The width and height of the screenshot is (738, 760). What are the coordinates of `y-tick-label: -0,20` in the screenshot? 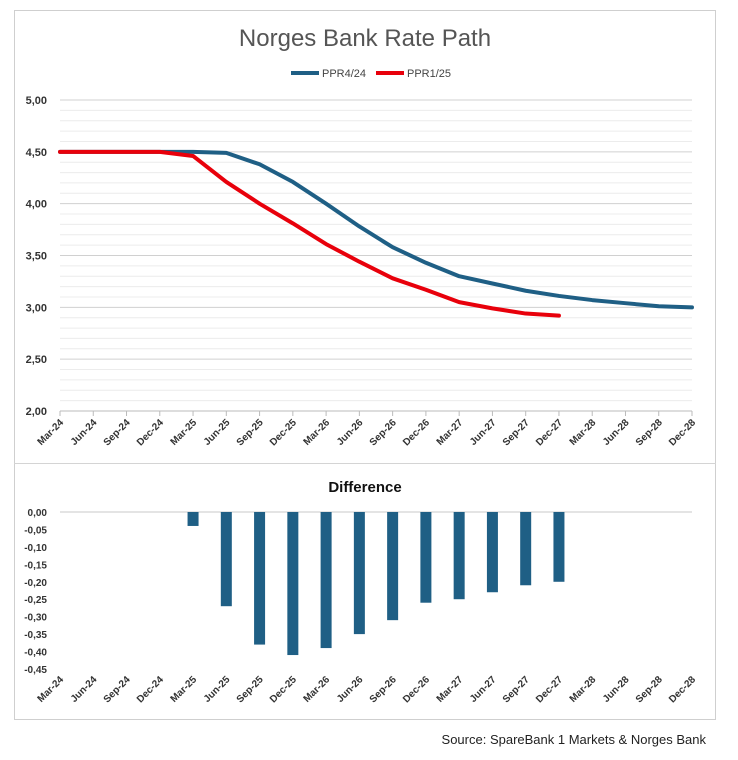 It's located at (35, 583).